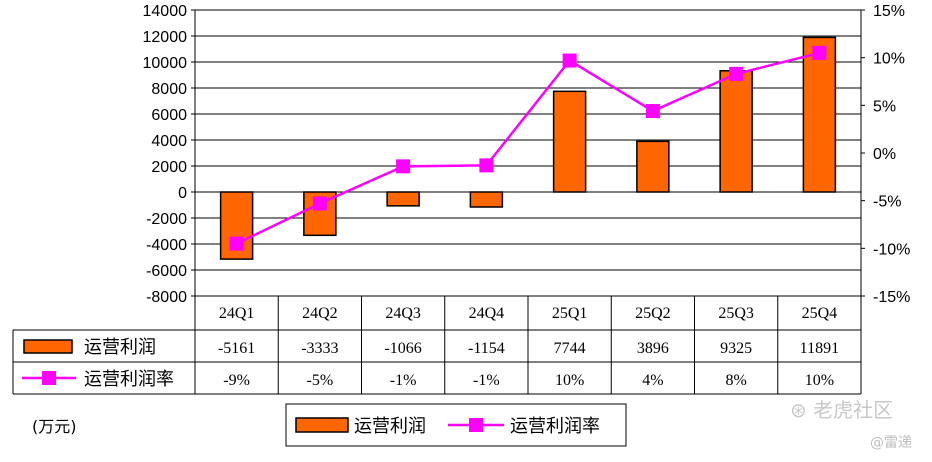 This screenshot has width=932, height=462. Describe the element at coordinates (166, 297) in the screenshot. I see `left-tick-label: -8000` at that location.